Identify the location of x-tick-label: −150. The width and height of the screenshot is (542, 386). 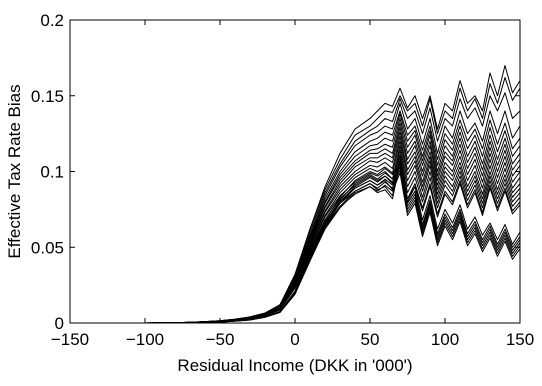
(70, 339).